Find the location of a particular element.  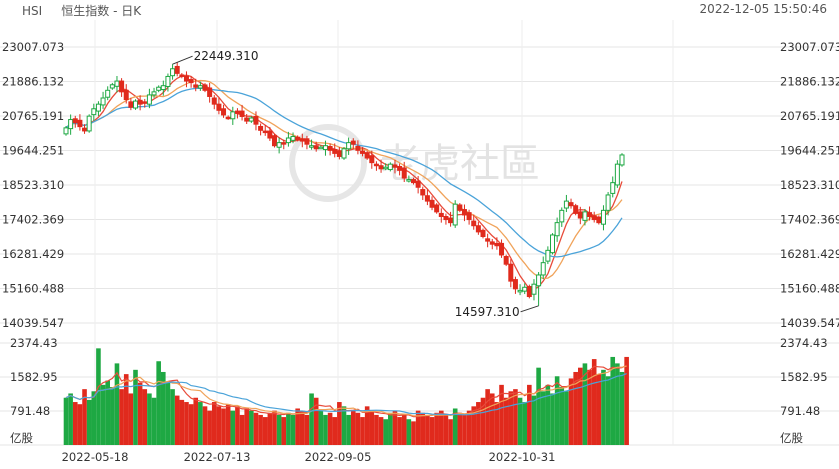

price-tick-right: 14039.547 is located at coordinates (809, 323).